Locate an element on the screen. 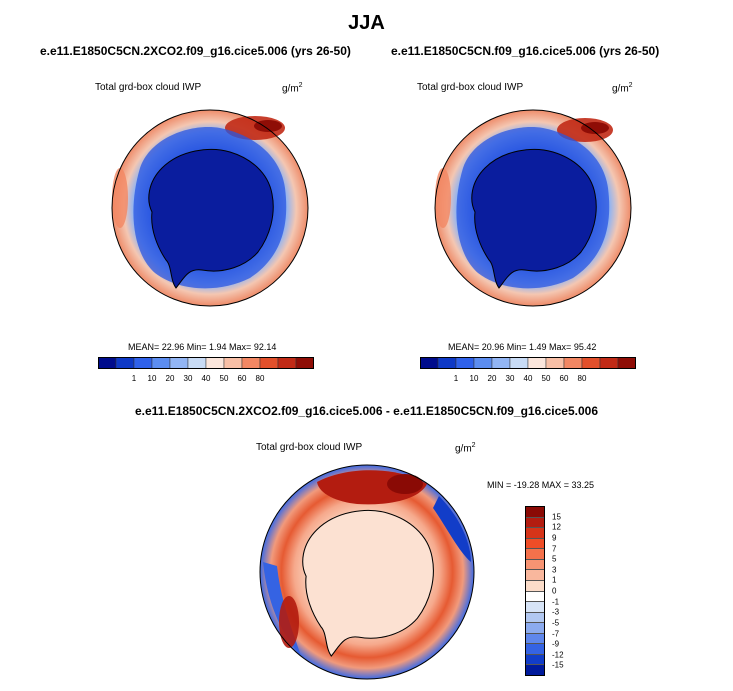  diff-colorbar-tick-label: -9 is located at coordinates (556, 644).